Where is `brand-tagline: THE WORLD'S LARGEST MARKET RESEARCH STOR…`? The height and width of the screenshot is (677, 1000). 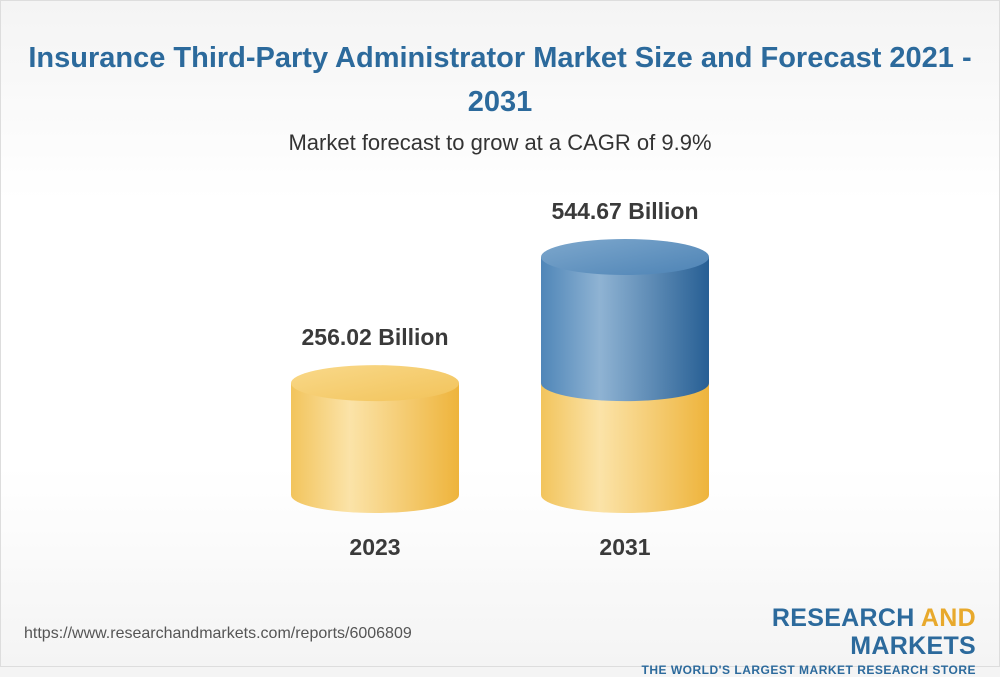 brand-tagline: THE WORLD'S LARGEST MARKET RESEARCH STOR… is located at coordinates (808, 670).